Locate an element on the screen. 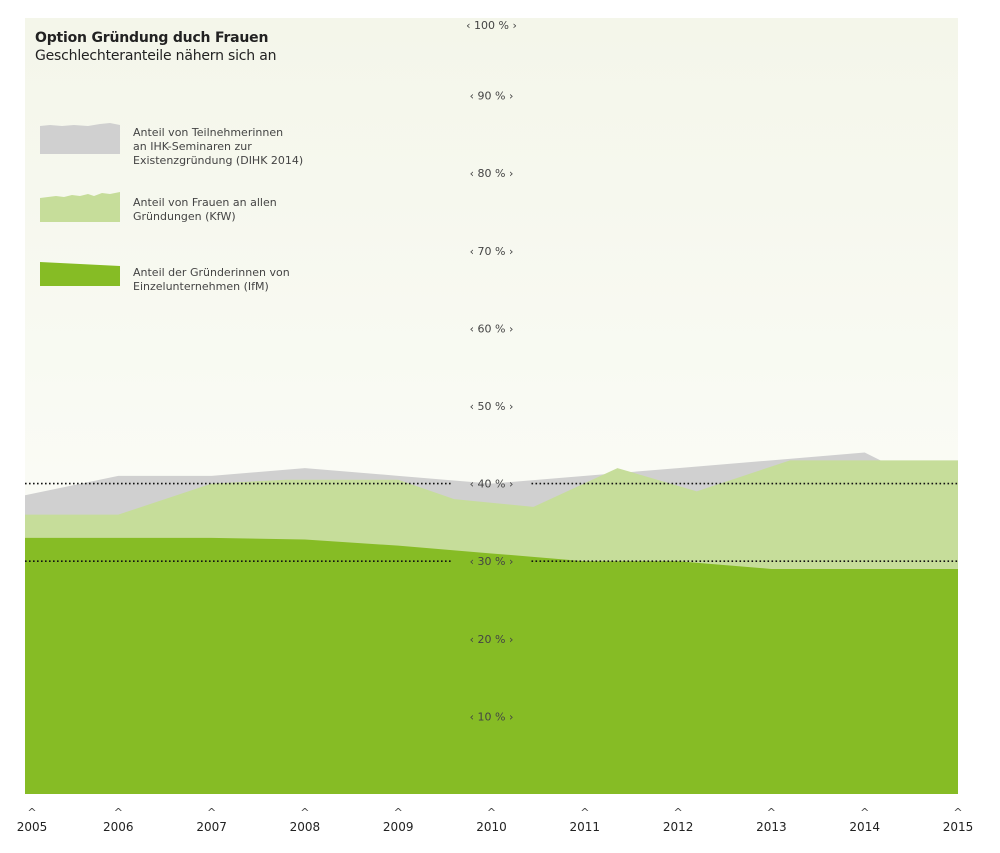 The image size is (1000, 853). y-tick-label: ‹ 90 % › is located at coordinates (492, 96).